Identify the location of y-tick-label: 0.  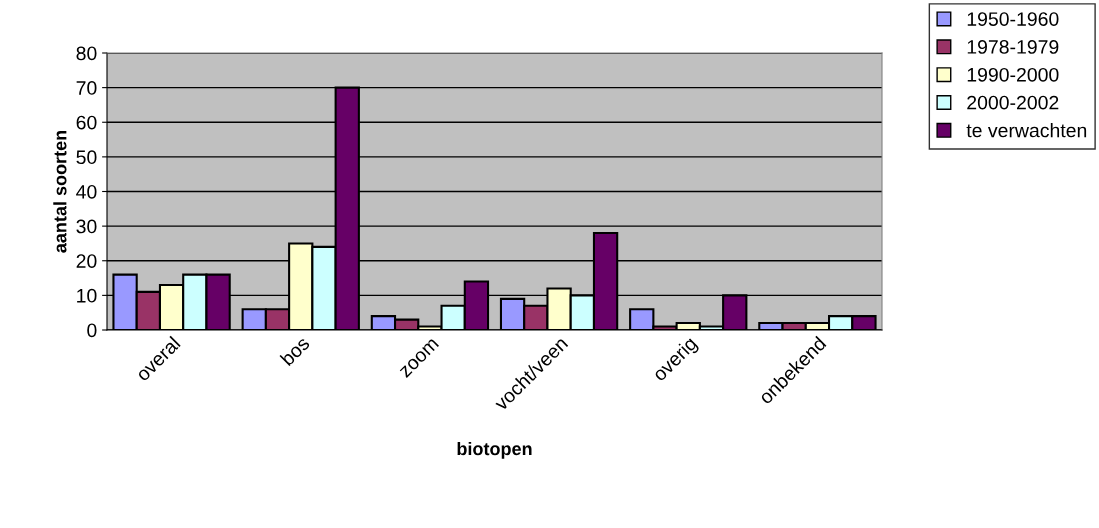
(92, 330).